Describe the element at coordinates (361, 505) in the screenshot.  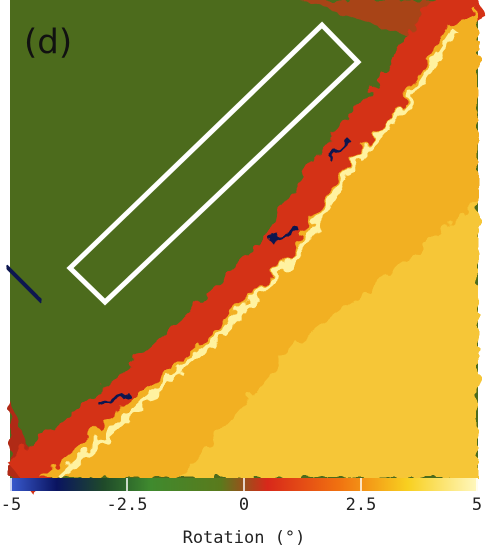
I see `tick-label: 2.5` at that location.